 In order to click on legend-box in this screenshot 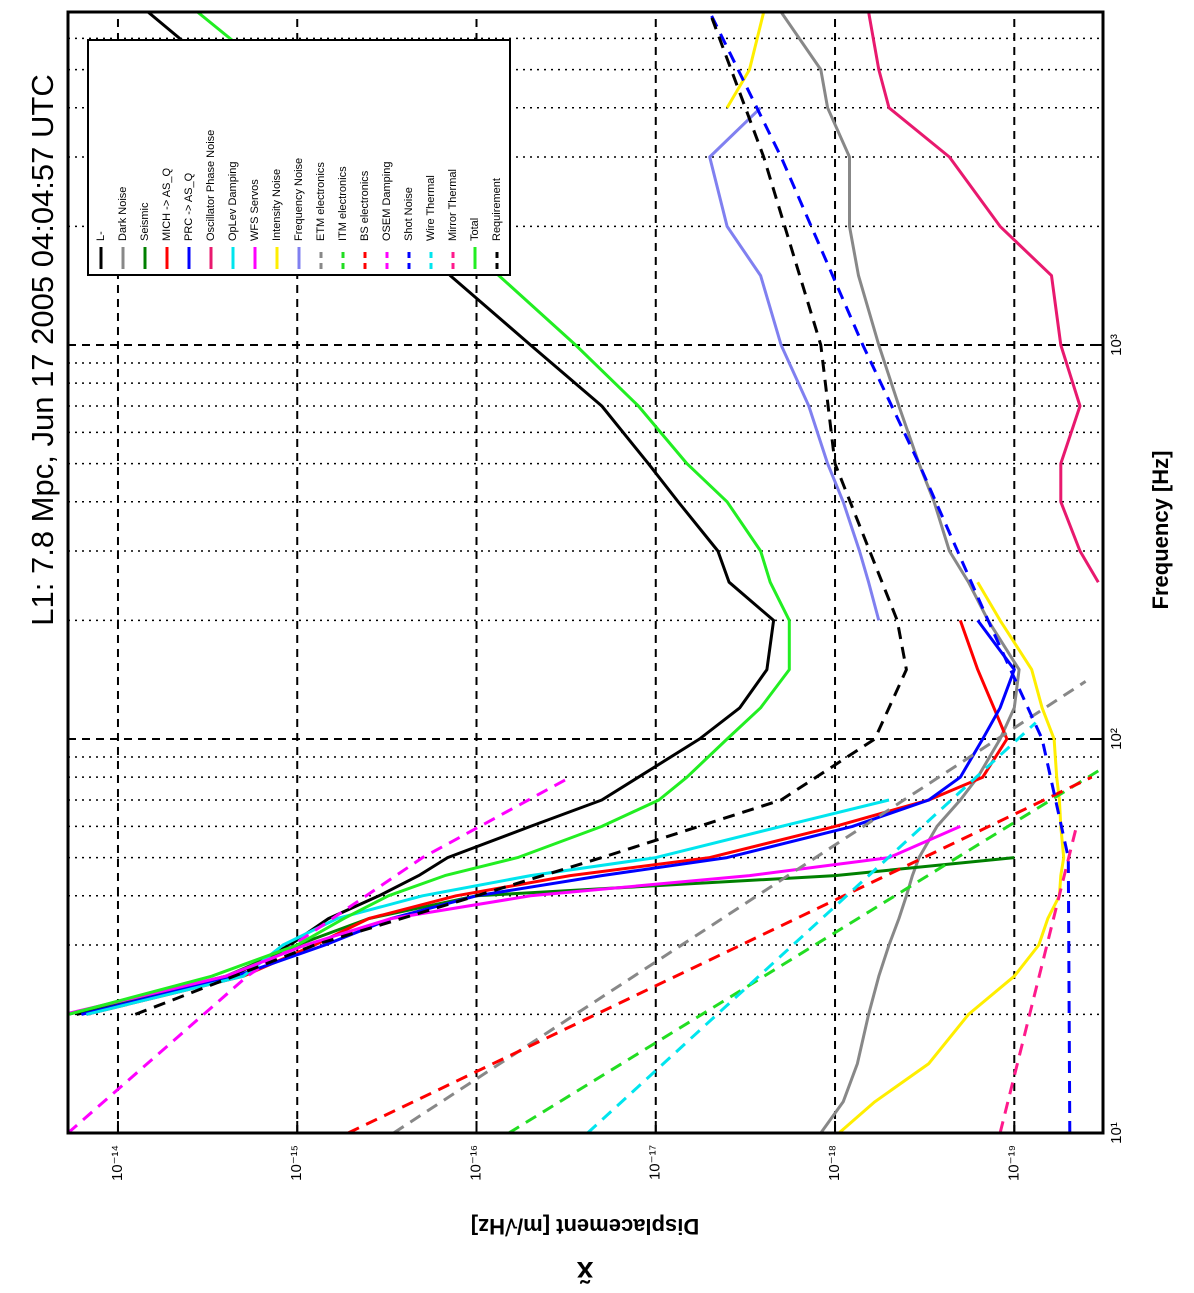, I will do `click(299, 157)`.